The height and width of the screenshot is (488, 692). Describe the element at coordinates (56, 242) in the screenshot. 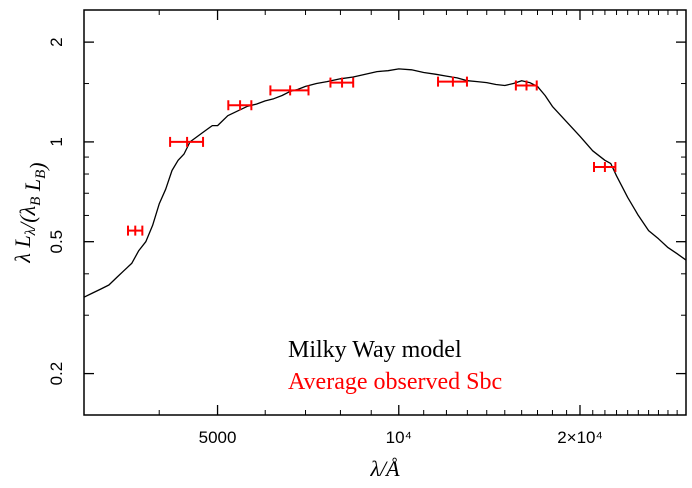

I see `y-tick-label: 0.5` at that location.